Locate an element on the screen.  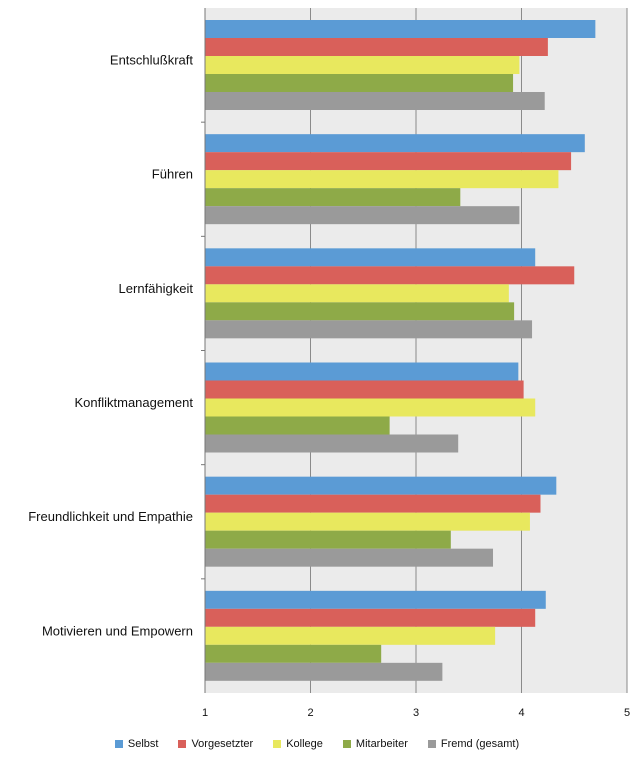
legend-label: Selbst is located at coordinates (143, 744).